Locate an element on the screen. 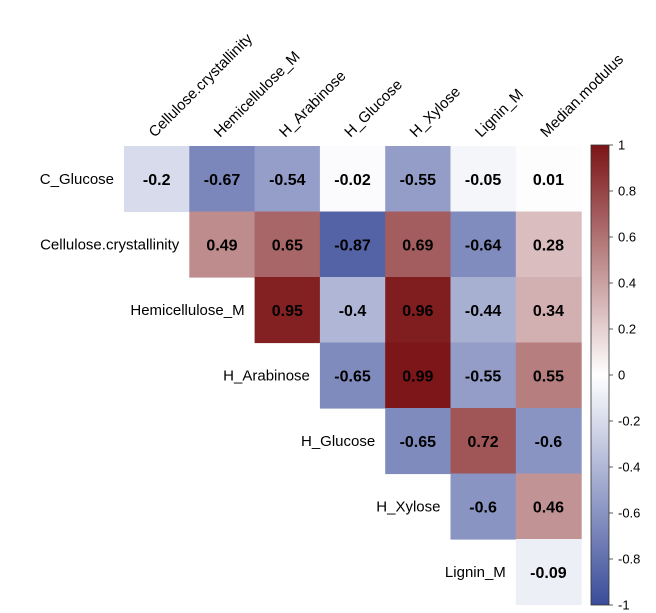 Image resolution: width=656 pixels, height=613 pixels. cell-value-label: 0.49 is located at coordinates (221, 245).